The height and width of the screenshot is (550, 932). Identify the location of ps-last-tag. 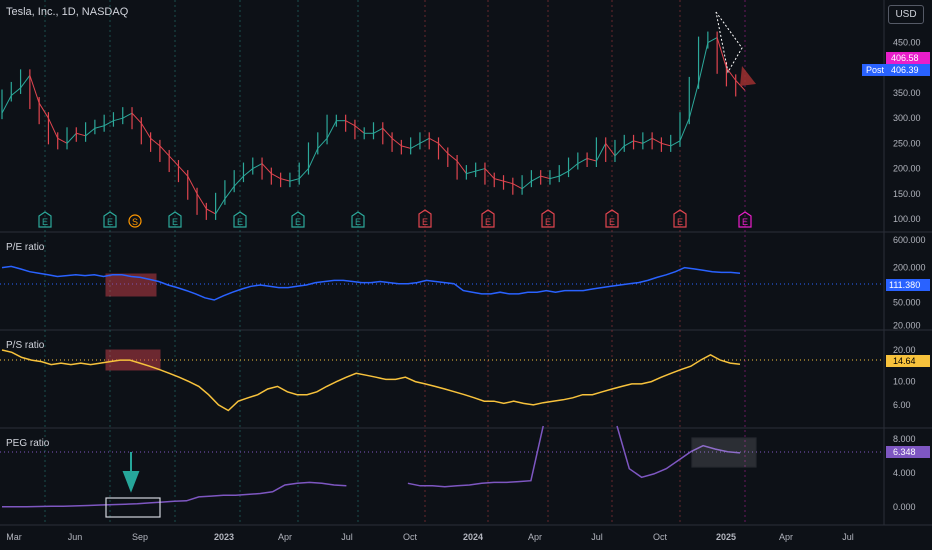
(908, 361).